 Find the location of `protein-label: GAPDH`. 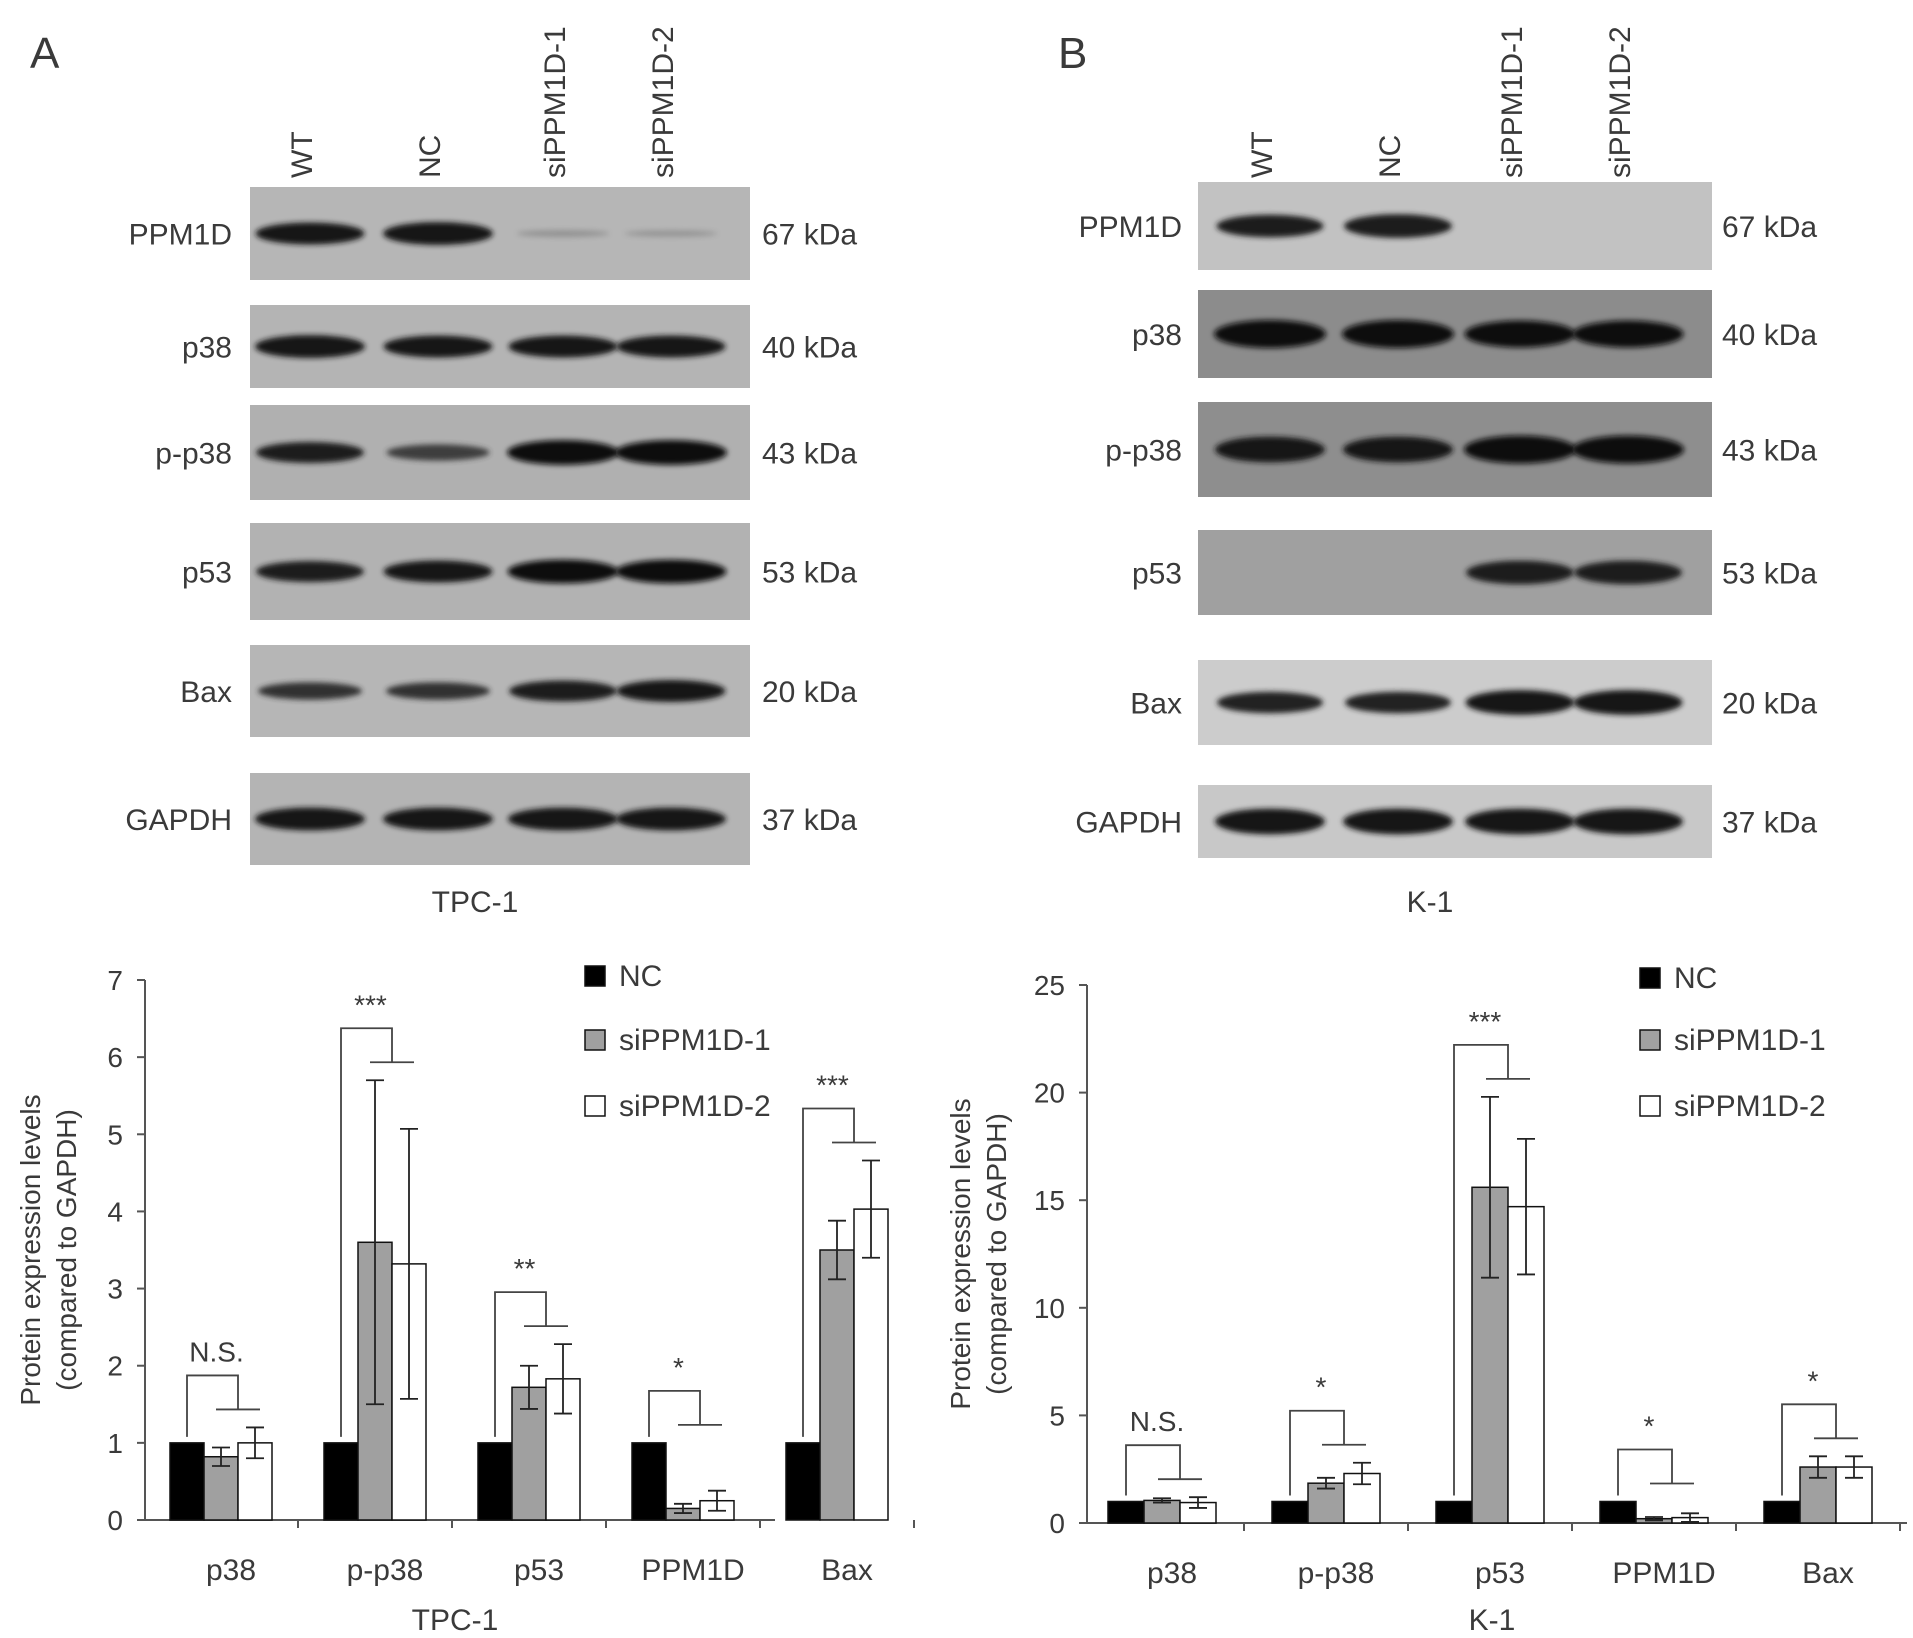

protein-label: GAPDH is located at coordinates (1128, 823).